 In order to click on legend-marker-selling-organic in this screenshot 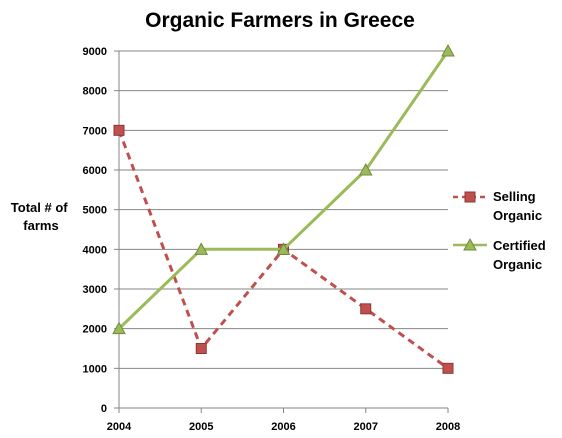, I will do `click(470, 197)`.